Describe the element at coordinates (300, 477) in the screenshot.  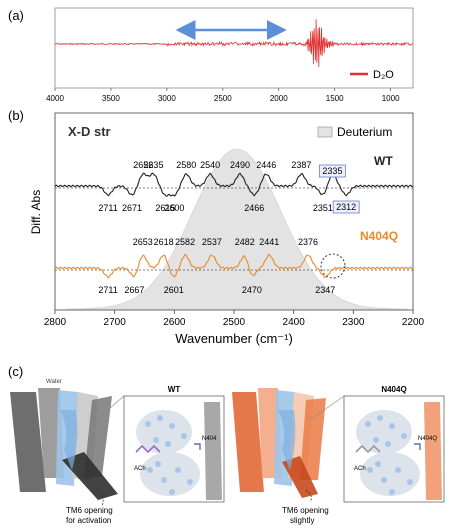
I see `n404q-tm6-helix` at that location.